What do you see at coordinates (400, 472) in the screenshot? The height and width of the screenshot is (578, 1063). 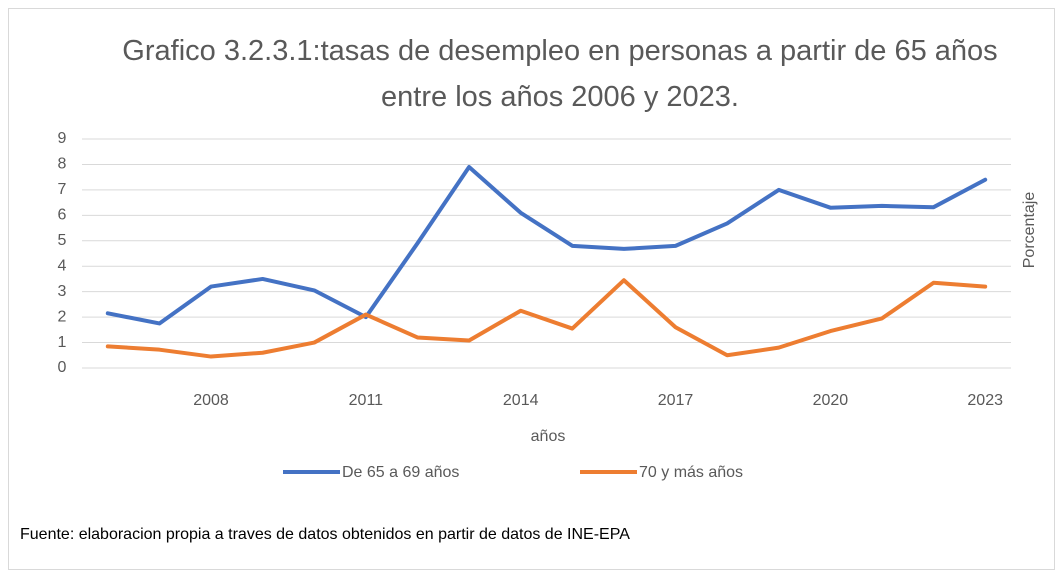 I see `legend-label: De 65 a 69 años` at bounding box center [400, 472].